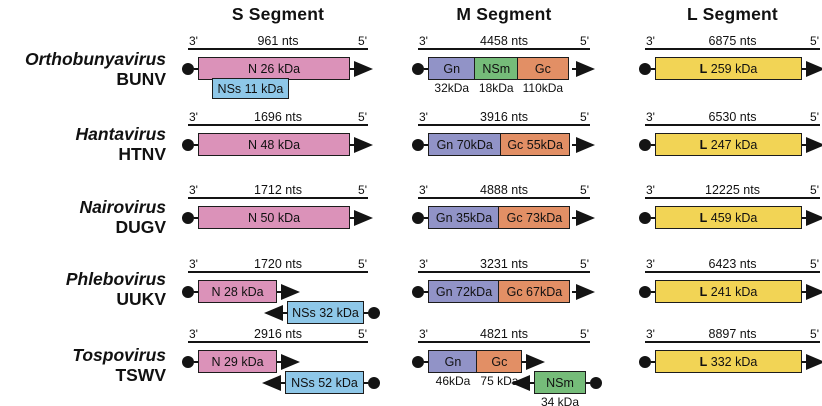 The width and height of the screenshot is (822, 406). Describe the element at coordinates (730, 365) in the screenshot. I see `segment-l-diagram: 3' 8897 nts 5' L 332 kDa` at that location.